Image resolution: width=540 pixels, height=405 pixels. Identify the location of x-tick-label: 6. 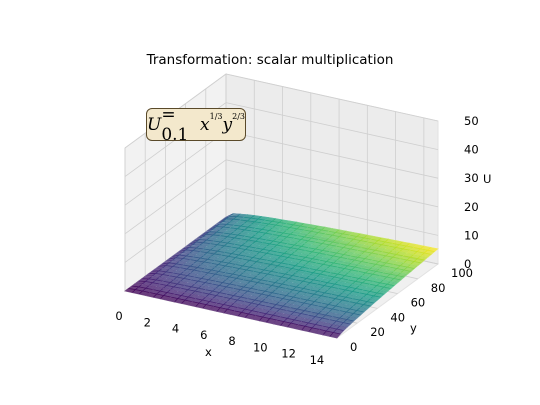
(203, 335).